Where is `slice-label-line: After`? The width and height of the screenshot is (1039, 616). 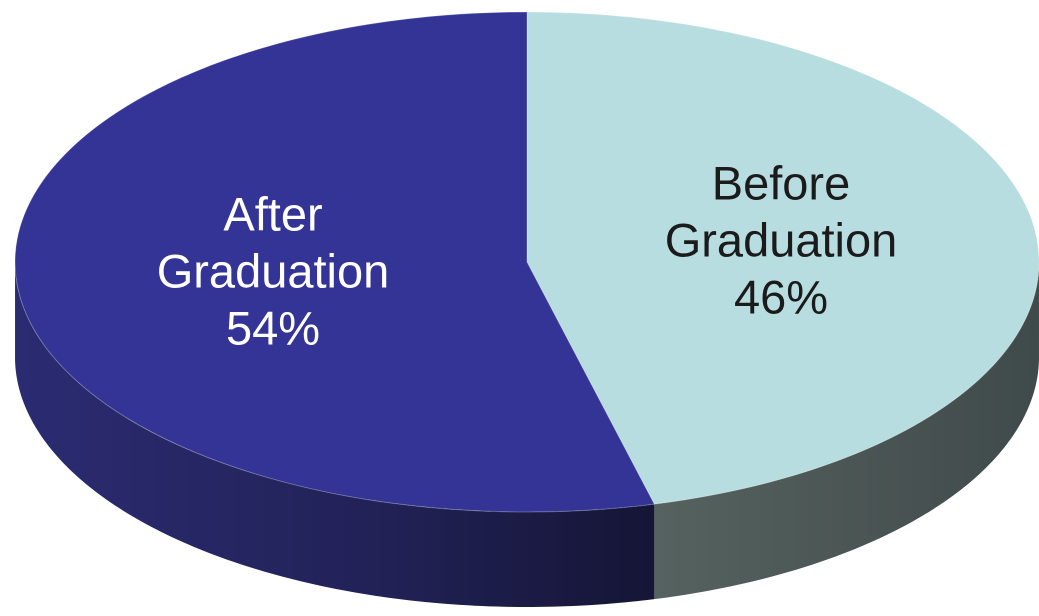
slice-label-line: After is located at coordinates (272, 214).